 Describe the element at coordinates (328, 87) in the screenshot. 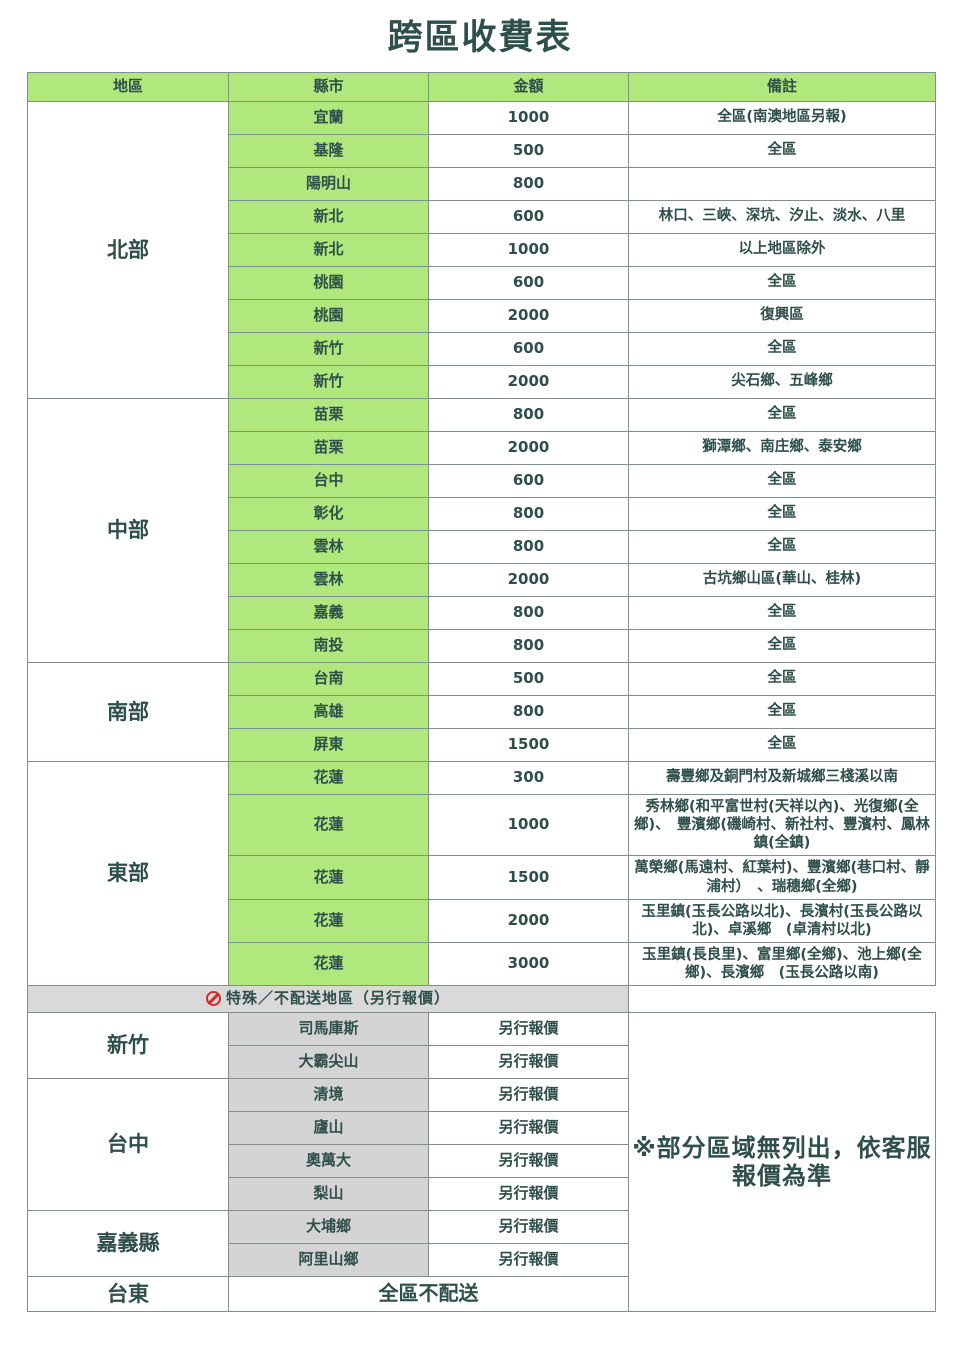

I see `col-header-city: 縣市` at that location.